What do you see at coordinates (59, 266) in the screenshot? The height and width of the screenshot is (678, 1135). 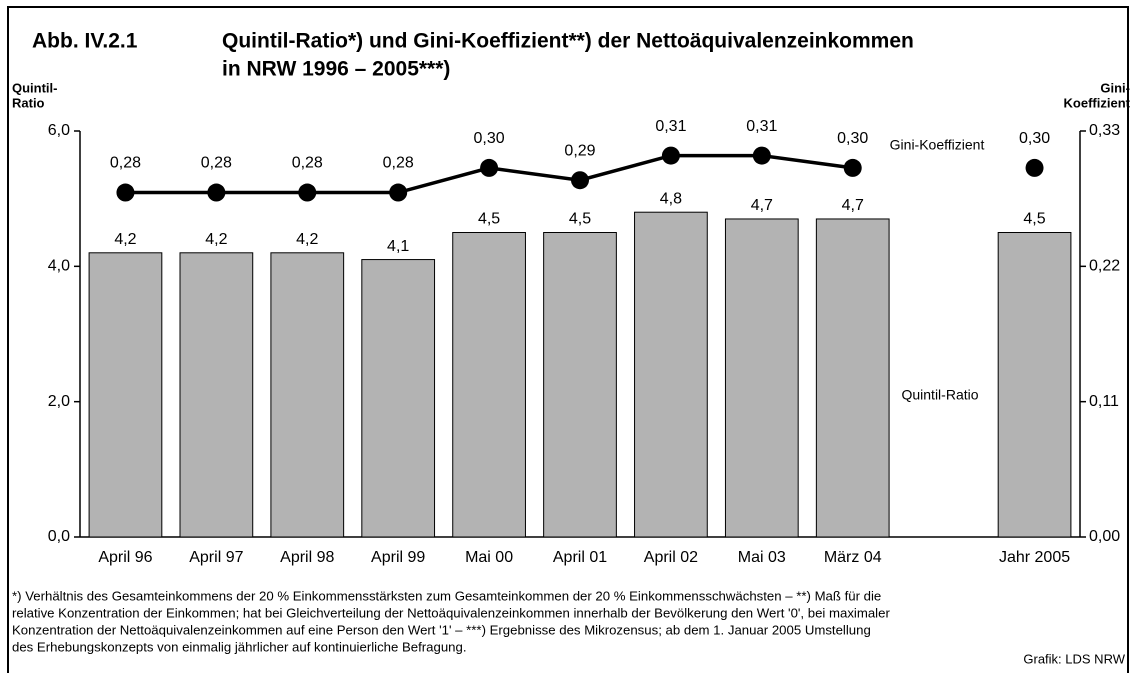 I see `y-tick-label: 4,0` at bounding box center [59, 266].